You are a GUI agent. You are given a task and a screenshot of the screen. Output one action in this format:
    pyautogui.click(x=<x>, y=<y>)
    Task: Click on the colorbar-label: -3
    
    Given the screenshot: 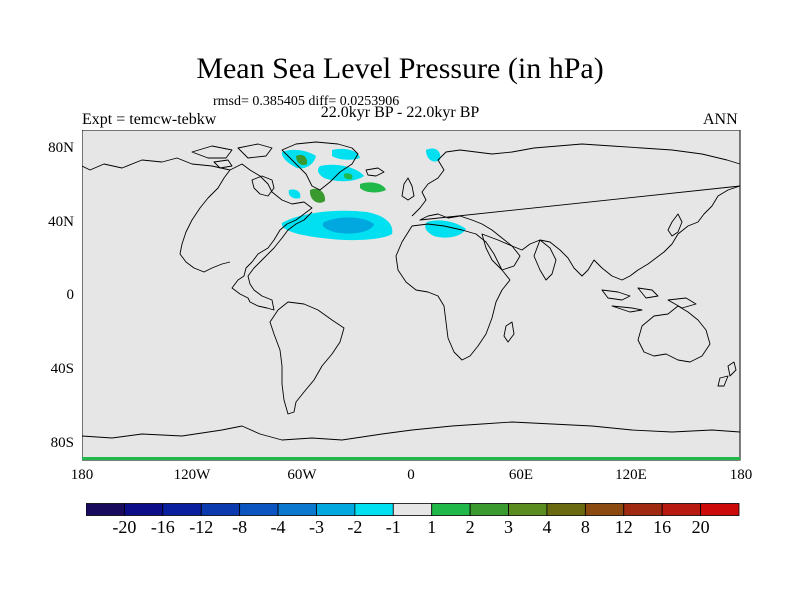 What is the action you would take?
    pyautogui.click(x=316, y=527)
    